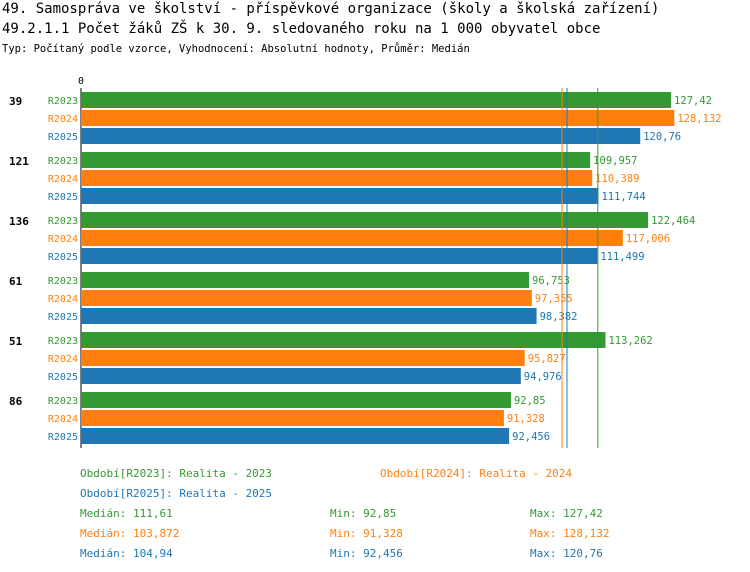  Describe the element at coordinates (623, 197) in the screenshot. I see `value-label: 111,744` at that location.